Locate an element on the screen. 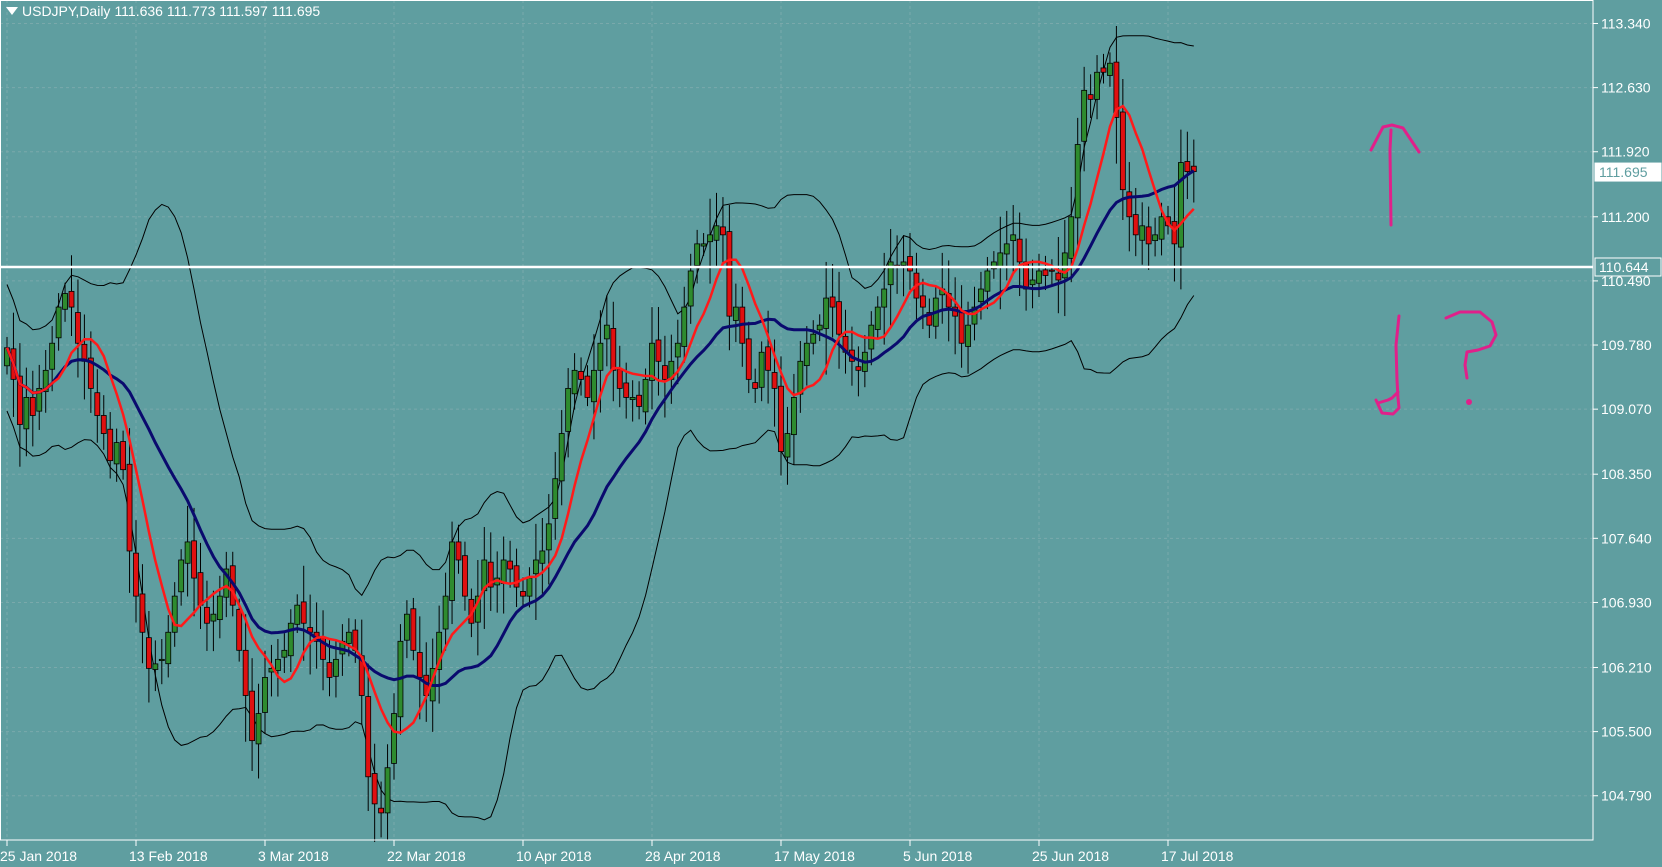 The image size is (1662, 867). x-tick-label: 25 Jan 2018 is located at coordinates (38, 856).